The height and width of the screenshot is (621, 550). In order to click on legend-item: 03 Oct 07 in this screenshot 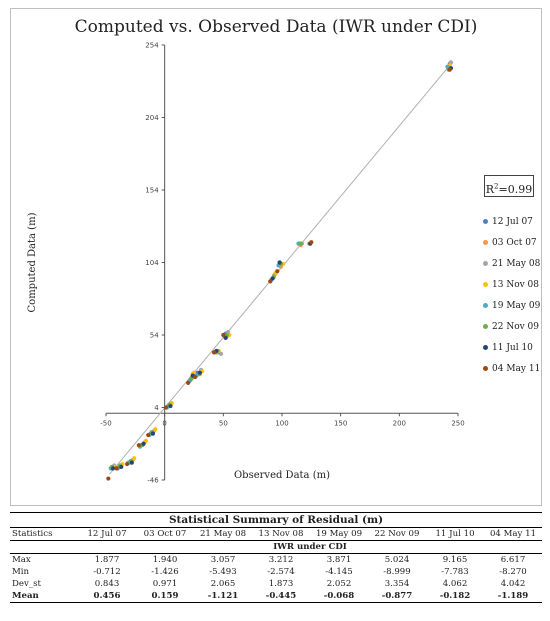, I will do `click(511, 242)`.